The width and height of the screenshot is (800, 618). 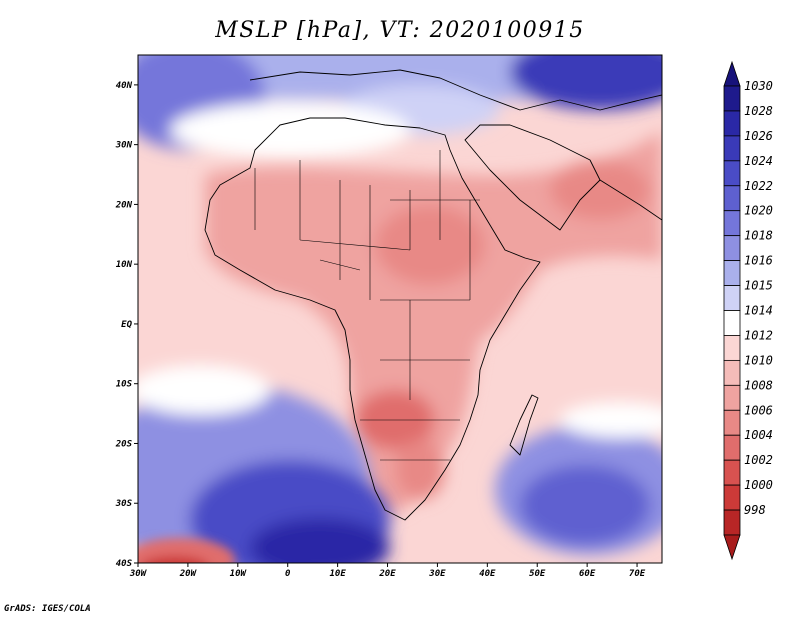 What do you see at coordinates (758, 261) in the screenshot?
I see `colorbar-label: 1016` at bounding box center [758, 261].